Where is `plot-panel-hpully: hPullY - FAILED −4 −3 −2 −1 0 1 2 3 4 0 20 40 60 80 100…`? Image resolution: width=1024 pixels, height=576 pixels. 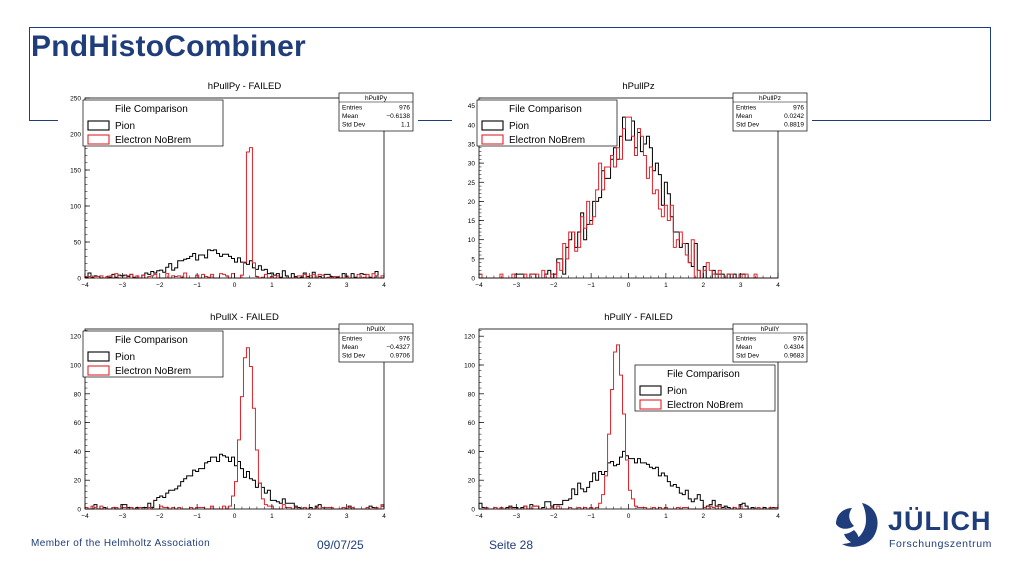 plot-panel-hpully: hPullY - FAILED −4 −3 −2 −1 0 1 2 3 4 0 20 40 60 80 100… is located at coordinates (632, 419).